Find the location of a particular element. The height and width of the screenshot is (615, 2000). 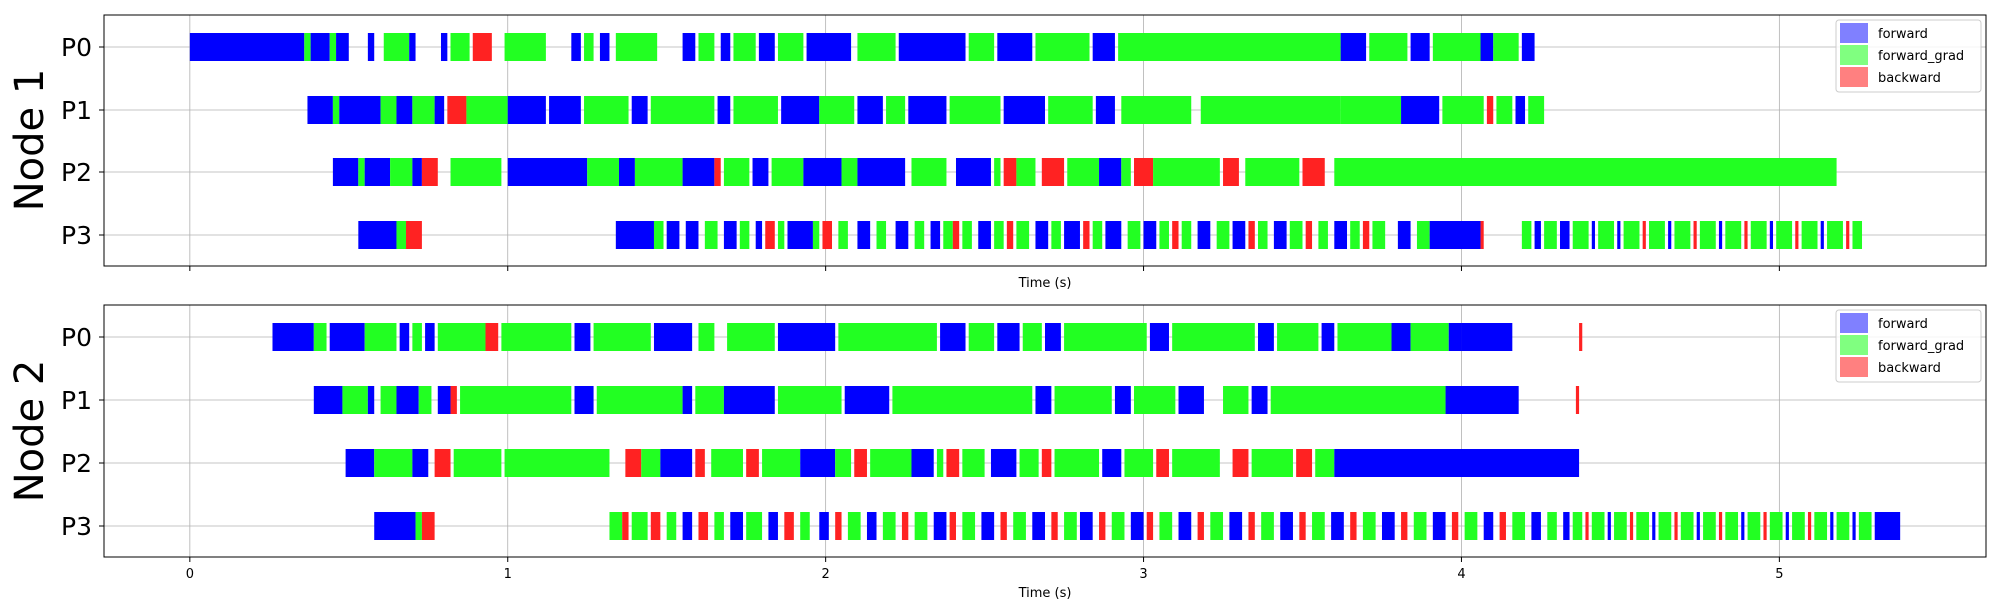

legend-label-forward-grad: forward_grad is located at coordinates (1921, 56).